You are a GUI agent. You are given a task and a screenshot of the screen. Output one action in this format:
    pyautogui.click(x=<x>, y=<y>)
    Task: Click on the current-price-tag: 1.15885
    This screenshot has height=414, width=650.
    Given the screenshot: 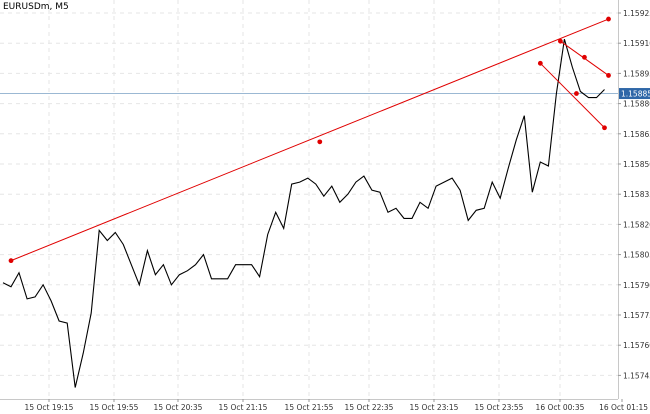 What is the action you would take?
    pyautogui.click(x=634, y=94)
    